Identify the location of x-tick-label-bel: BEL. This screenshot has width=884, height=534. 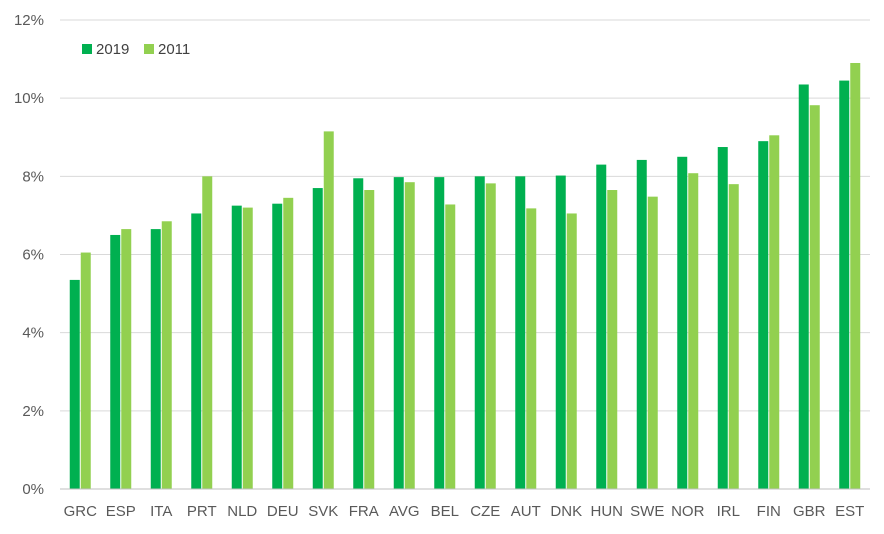
(445, 511).